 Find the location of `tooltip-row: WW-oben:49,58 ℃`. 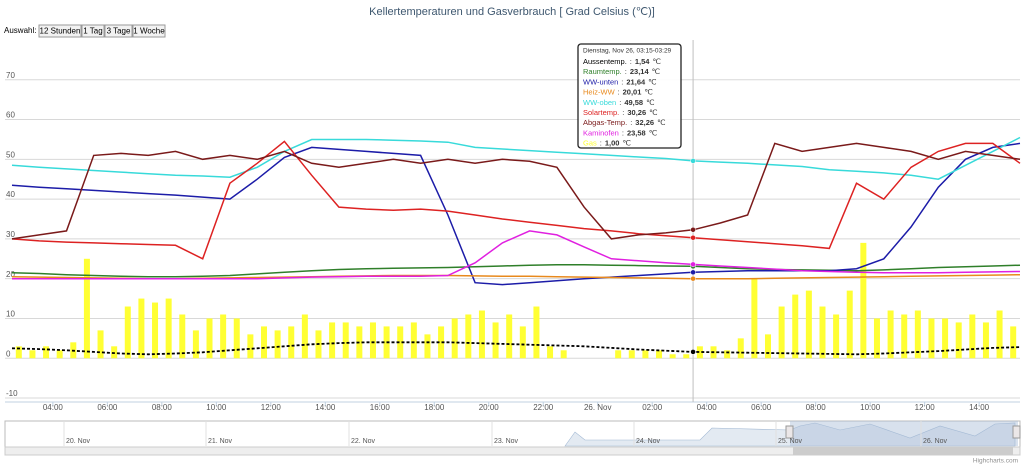

tooltip-row: WW-oben:49,58 ℃ is located at coordinates (619, 102).